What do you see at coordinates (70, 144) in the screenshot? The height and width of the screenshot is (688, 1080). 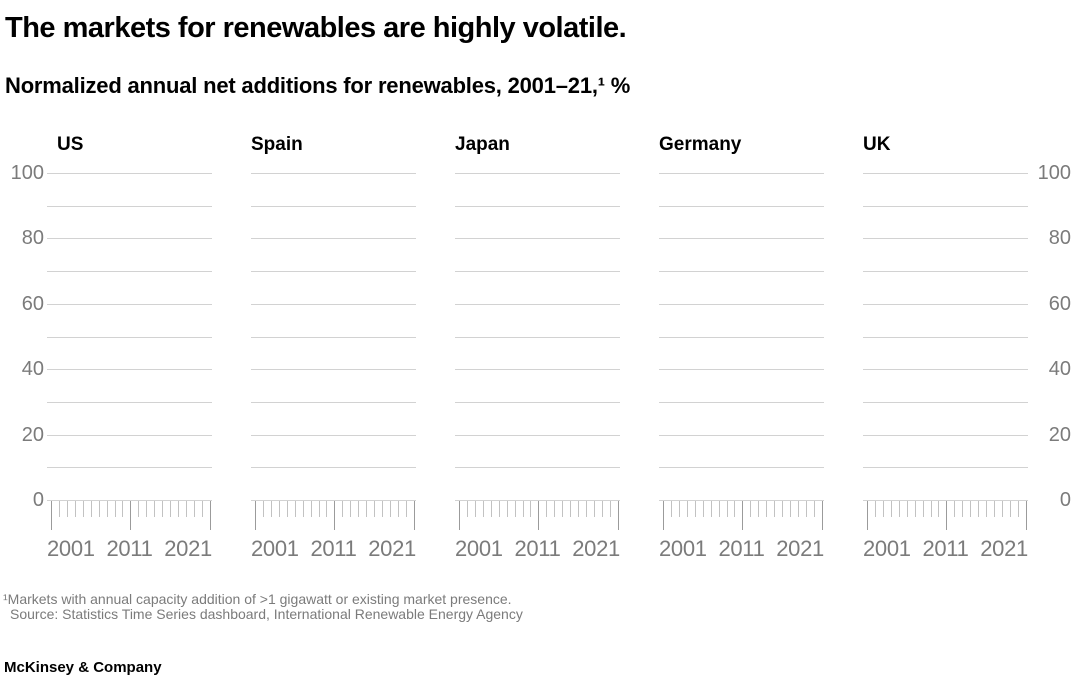 I see `panel-title: US` at bounding box center [70, 144].